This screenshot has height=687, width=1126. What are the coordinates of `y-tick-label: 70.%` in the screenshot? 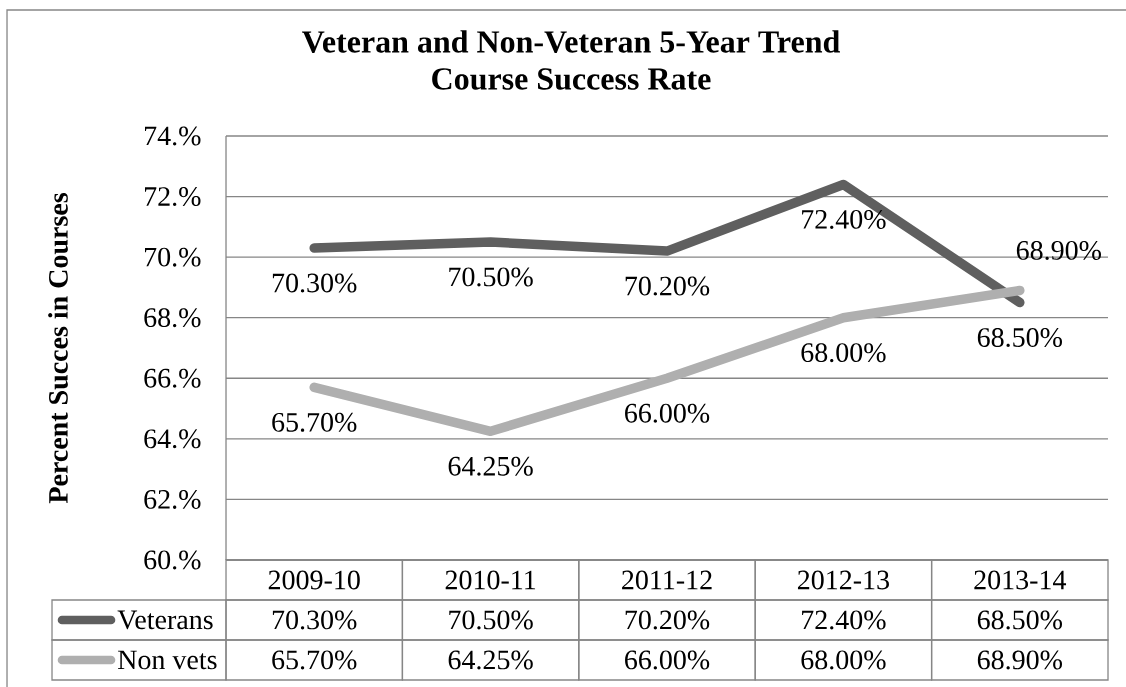 It's located at (173, 257).